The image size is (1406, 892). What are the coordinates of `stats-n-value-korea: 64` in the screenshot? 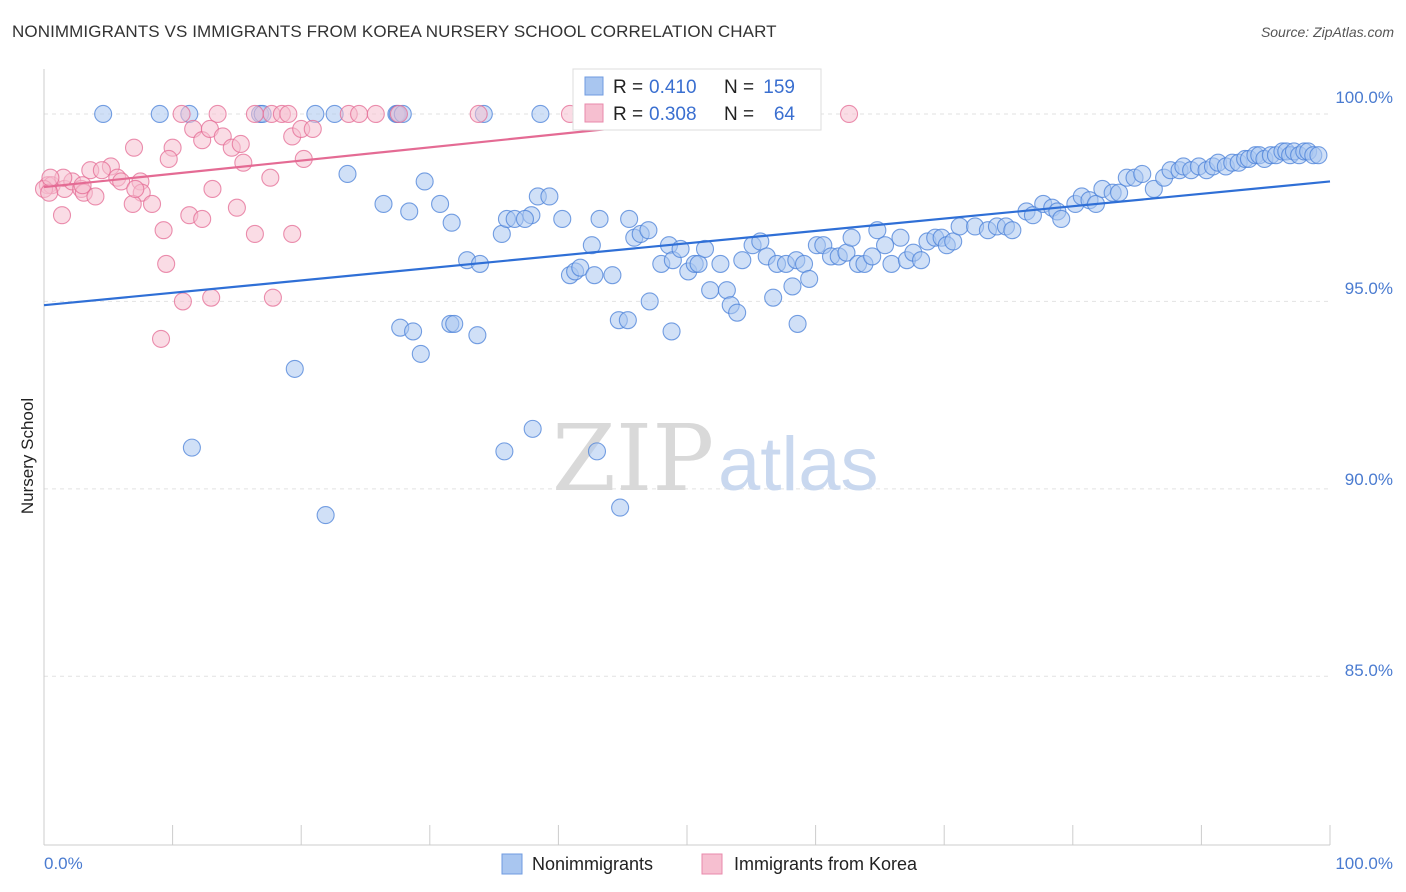 It's located at (785, 114).